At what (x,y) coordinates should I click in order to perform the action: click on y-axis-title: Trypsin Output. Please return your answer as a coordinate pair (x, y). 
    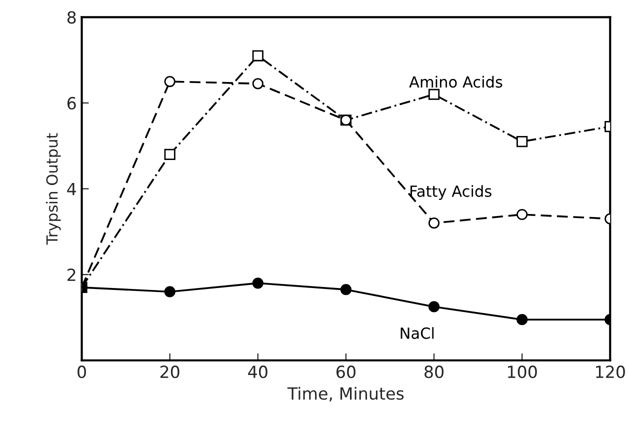
    Looking at the image, I should click on (53, 189).